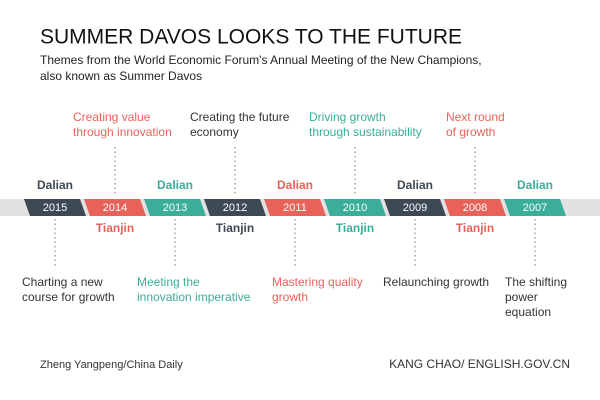 The height and width of the screenshot is (400, 600). I want to click on year-label: 2014, so click(115, 208).